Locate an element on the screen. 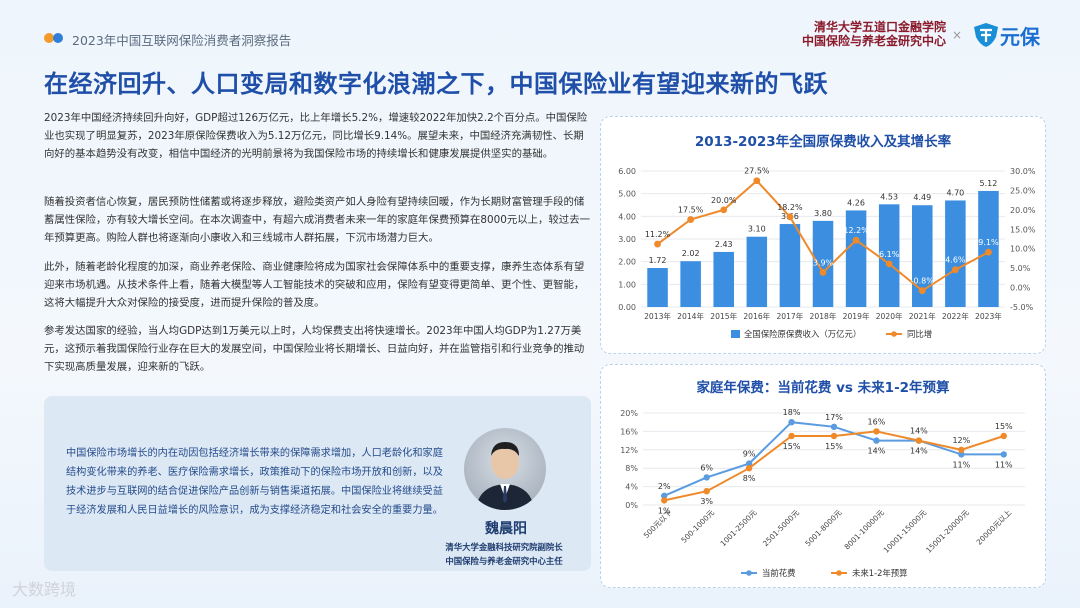 This screenshot has width=1080, height=608. x-tick-label: 2015年 is located at coordinates (723, 316).